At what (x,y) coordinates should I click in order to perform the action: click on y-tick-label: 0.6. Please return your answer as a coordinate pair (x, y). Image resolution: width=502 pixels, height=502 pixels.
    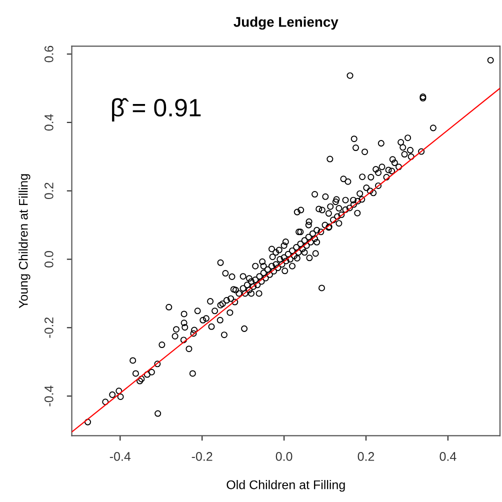
    Looking at the image, I should click on (49, 54).